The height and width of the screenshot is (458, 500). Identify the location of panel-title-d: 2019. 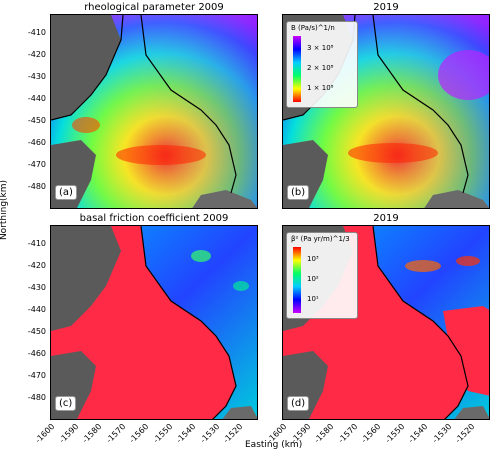
(386, 218).